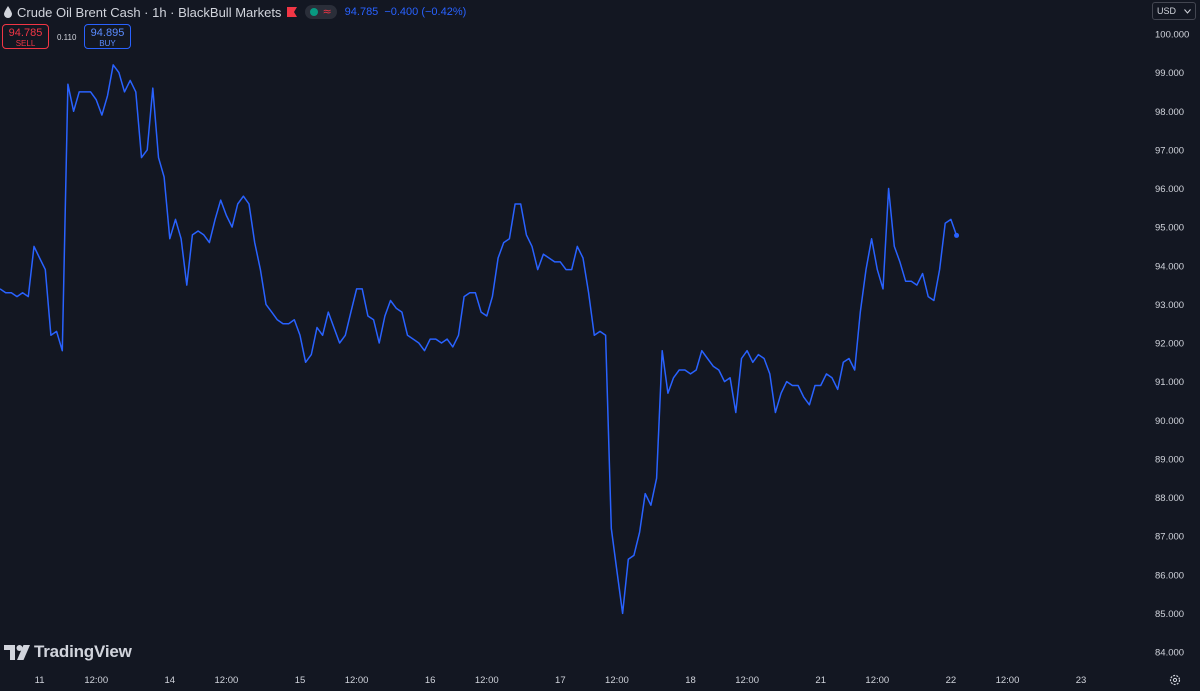 The width and height of the screenshot is (1200, 691). I want to click on tradingview-logo: TradingView, so click(68, 652).